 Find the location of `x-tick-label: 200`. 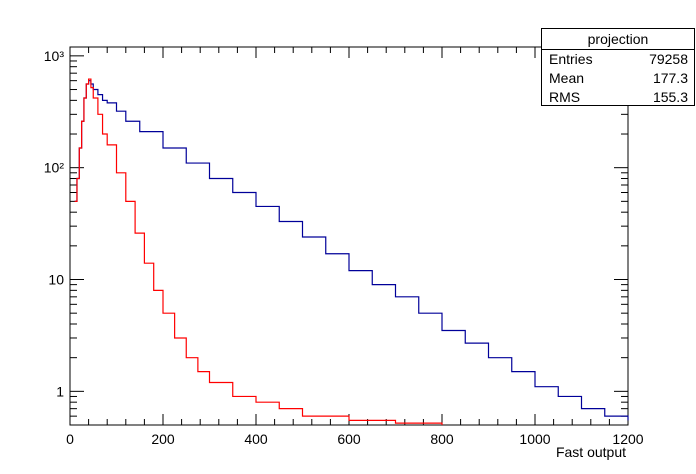

x-tick-label: 200 is located at coordinates (163, 439).